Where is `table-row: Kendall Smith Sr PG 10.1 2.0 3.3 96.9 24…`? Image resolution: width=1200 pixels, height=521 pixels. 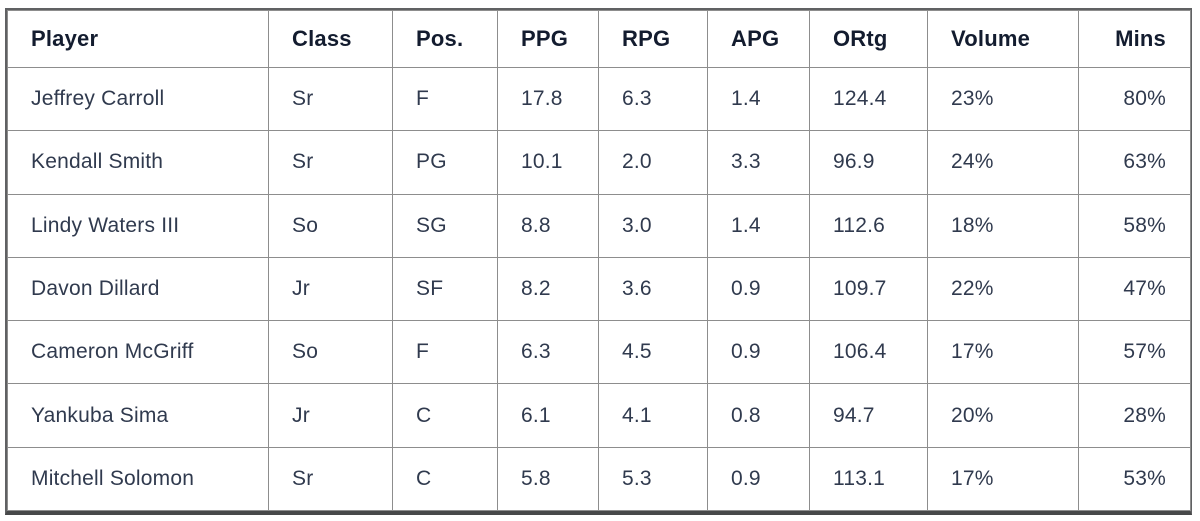
table-row: Kendall Smith Sr PG 10.1 2.0 3.3 96.9 24… is located at coordinates (599, 162).